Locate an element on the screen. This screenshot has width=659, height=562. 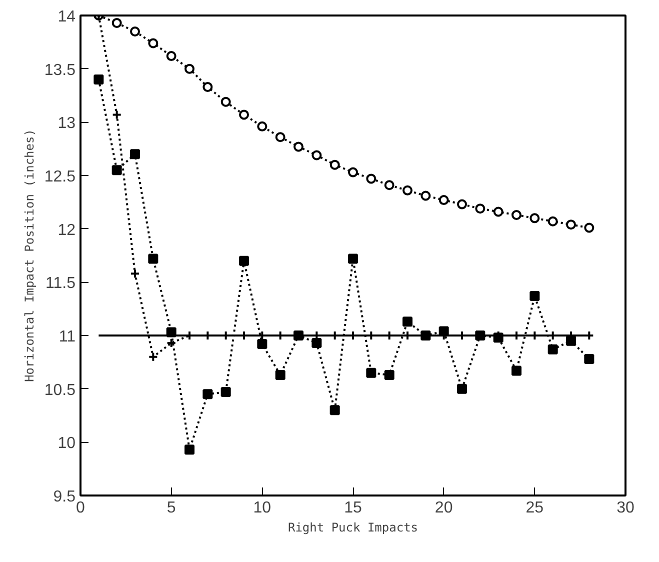
x-tick-label: 5 is located at coordinates (171, 508).